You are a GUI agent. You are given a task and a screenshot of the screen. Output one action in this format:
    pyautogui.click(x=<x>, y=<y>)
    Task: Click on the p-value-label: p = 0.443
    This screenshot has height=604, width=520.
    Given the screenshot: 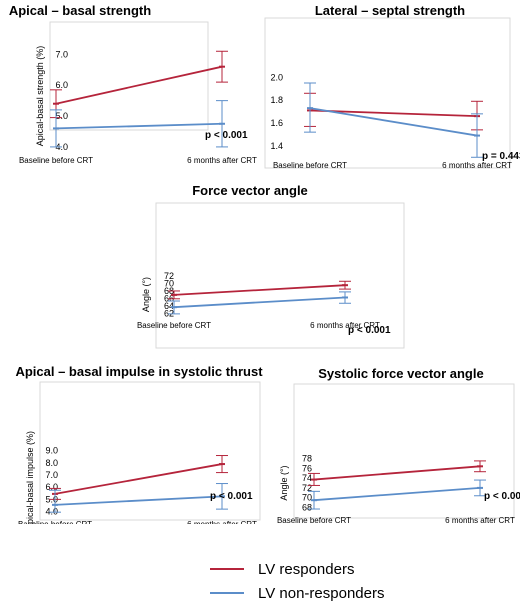 What is the action you would take?
    pyautogui.click(x=501, y=156)
    